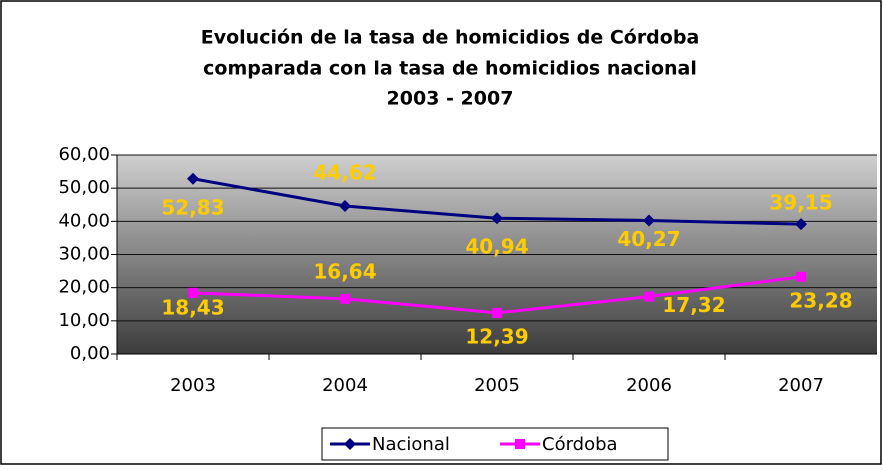 This screenshot has height=470, width=883. What do you see at coordinates (344, 173) in the screenshot?
I see `data-label: 44,62` at bounding box center [344, 173].